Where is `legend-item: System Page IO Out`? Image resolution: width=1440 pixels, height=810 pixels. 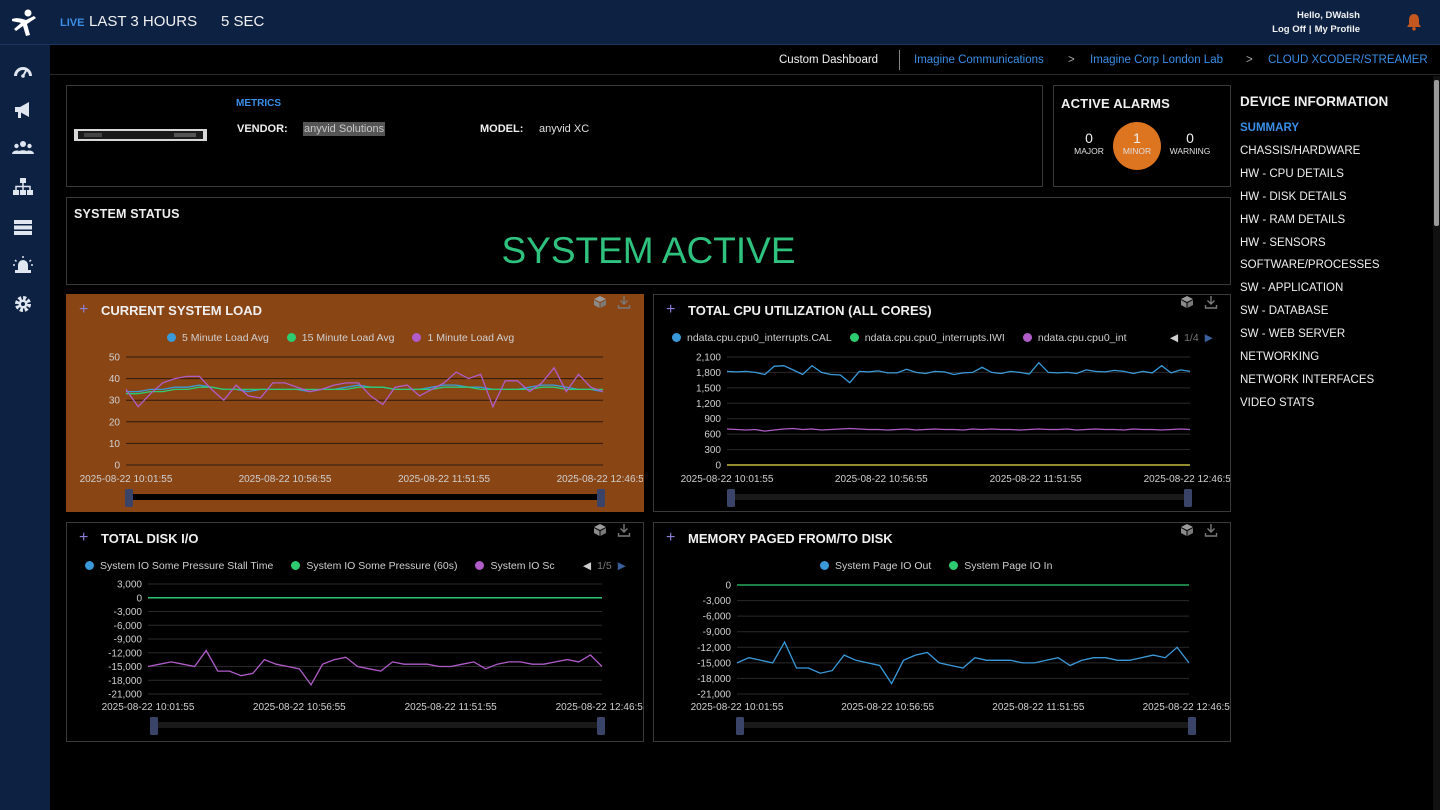
legend-item: System Page IO Out is located at coordinates (875, 566).